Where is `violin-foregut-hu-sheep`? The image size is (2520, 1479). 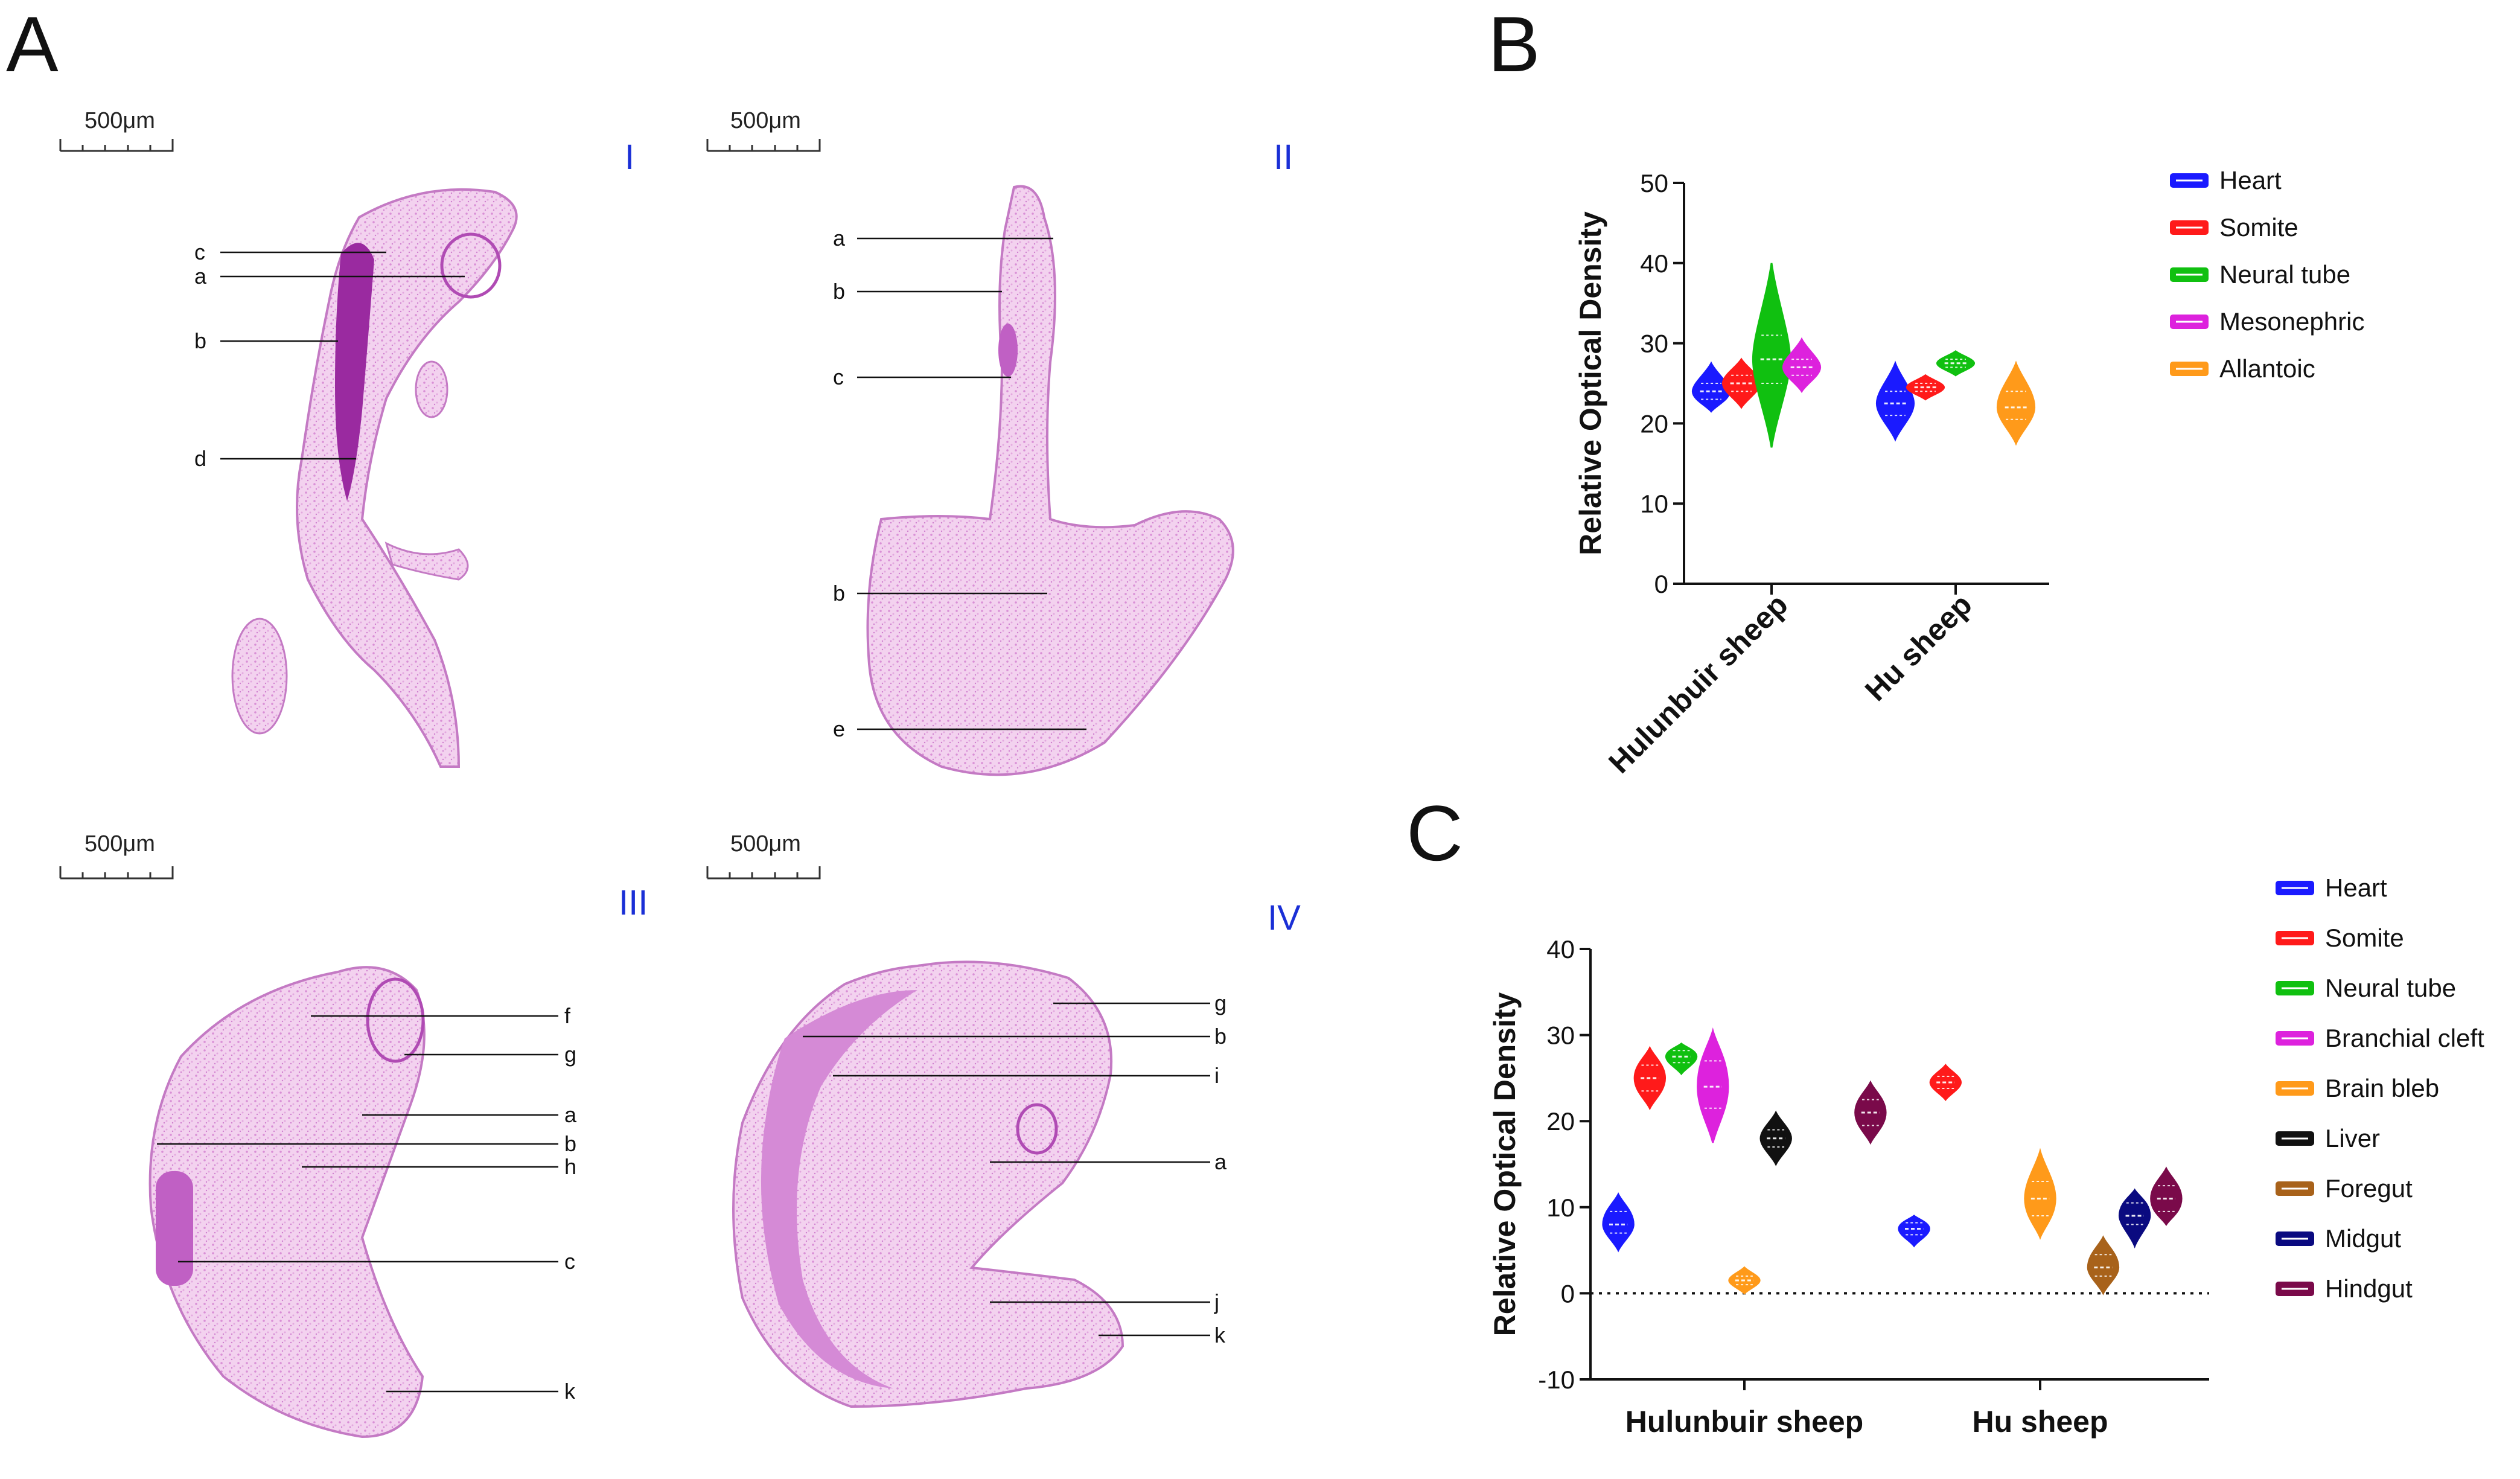 violin-foregut-hu-sheep is located at coordinates (2103, 1265).